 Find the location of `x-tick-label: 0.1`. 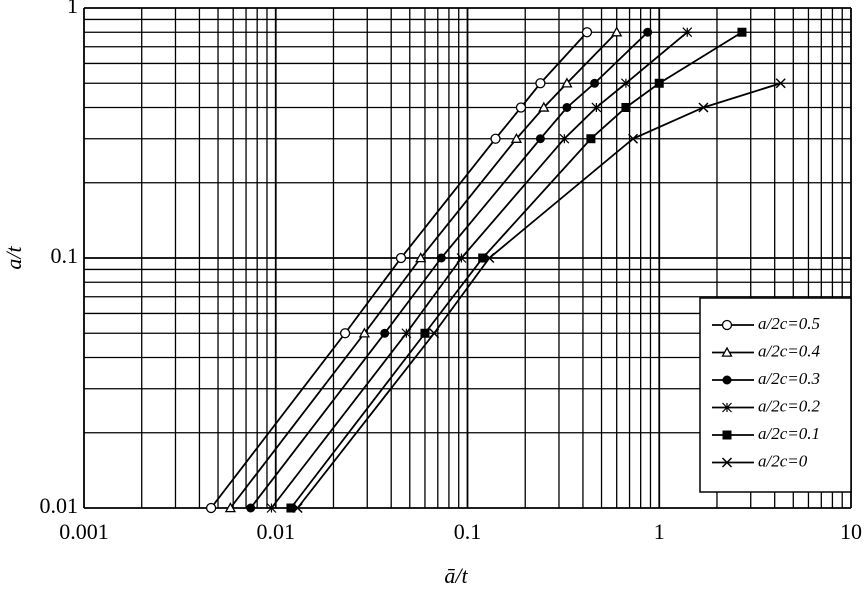

x-tick-label: 0.1 is located at coordinates (468, 531).